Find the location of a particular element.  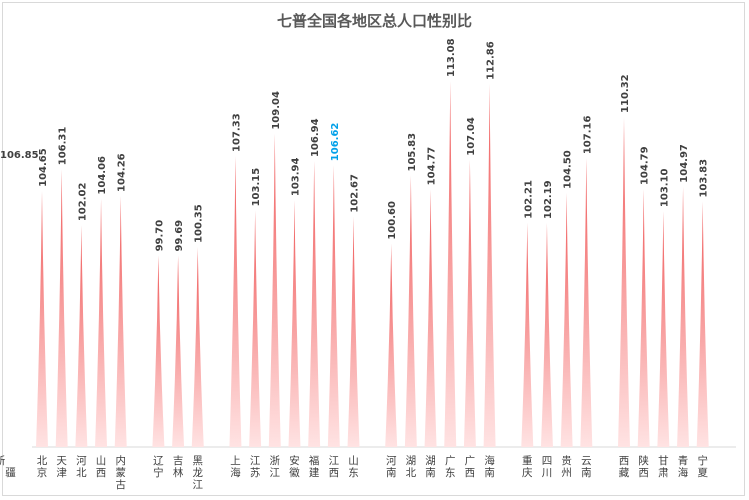

data-label: 106.94 is located at coordinates (315, 137).